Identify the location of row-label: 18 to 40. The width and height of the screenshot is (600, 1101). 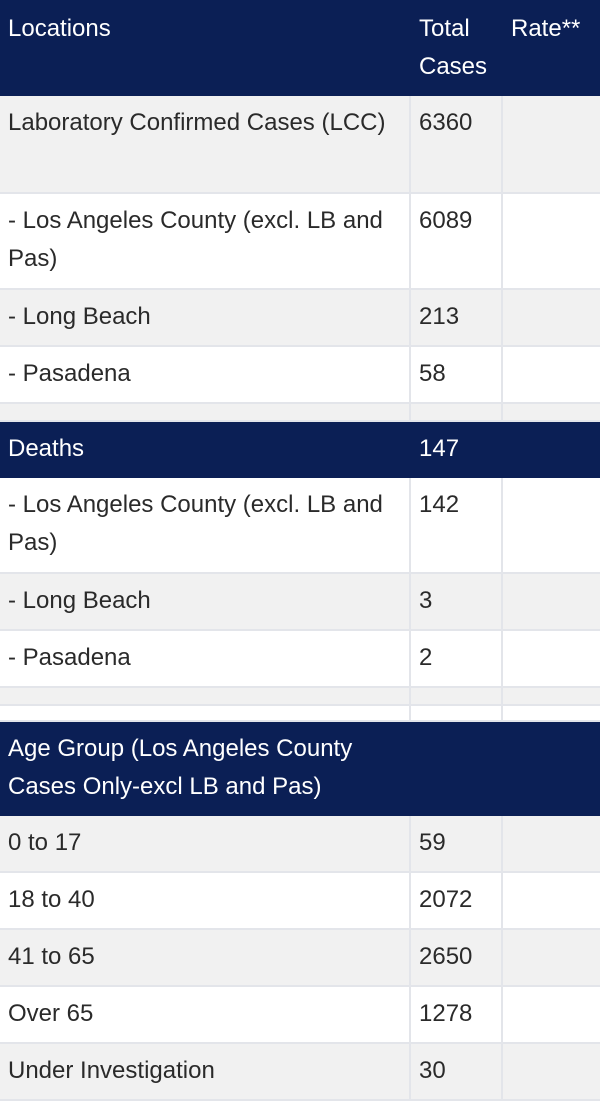
(205, 900).